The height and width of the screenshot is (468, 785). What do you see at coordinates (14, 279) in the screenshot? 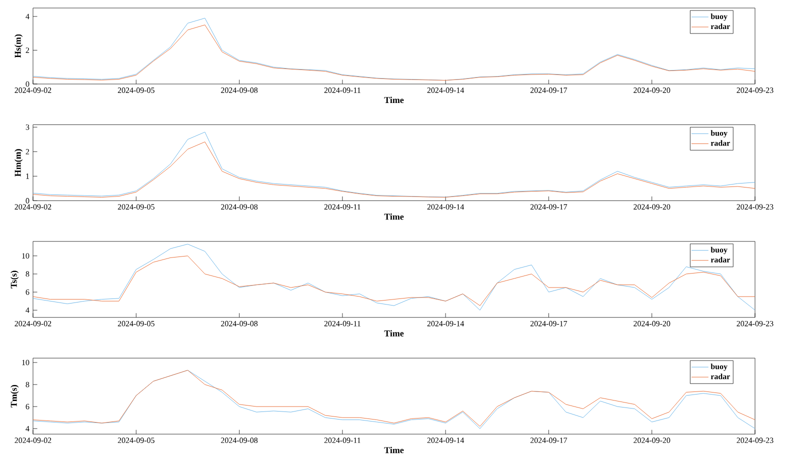
I see `y-axis-title: Ts(s)` at bounding box center [14, 279].